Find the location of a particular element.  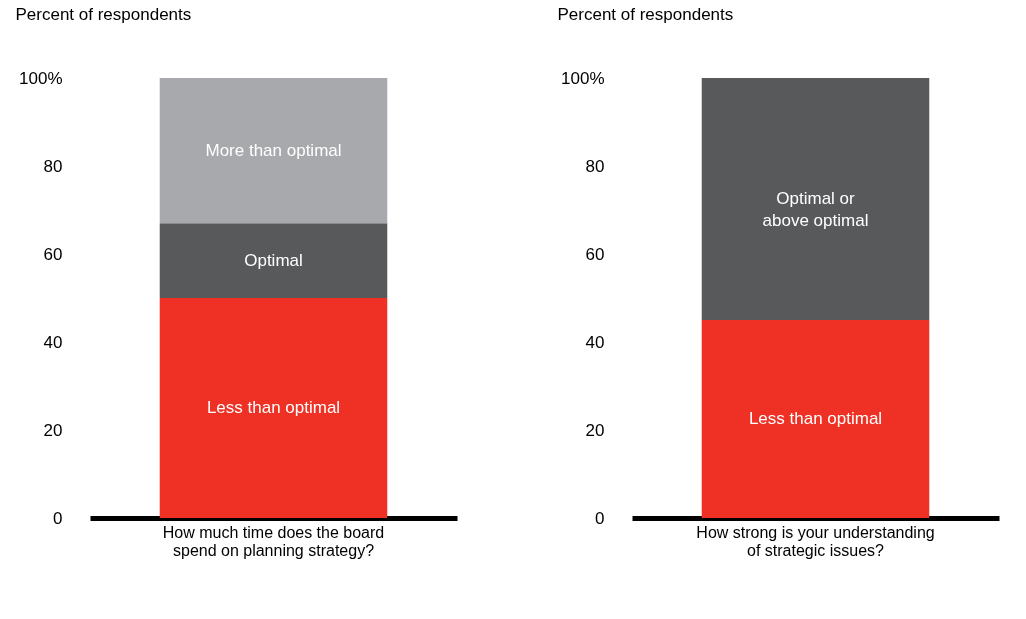

x-tick-label: How much time does the board spend on planning strategy? is located at coordinates (273, 541).